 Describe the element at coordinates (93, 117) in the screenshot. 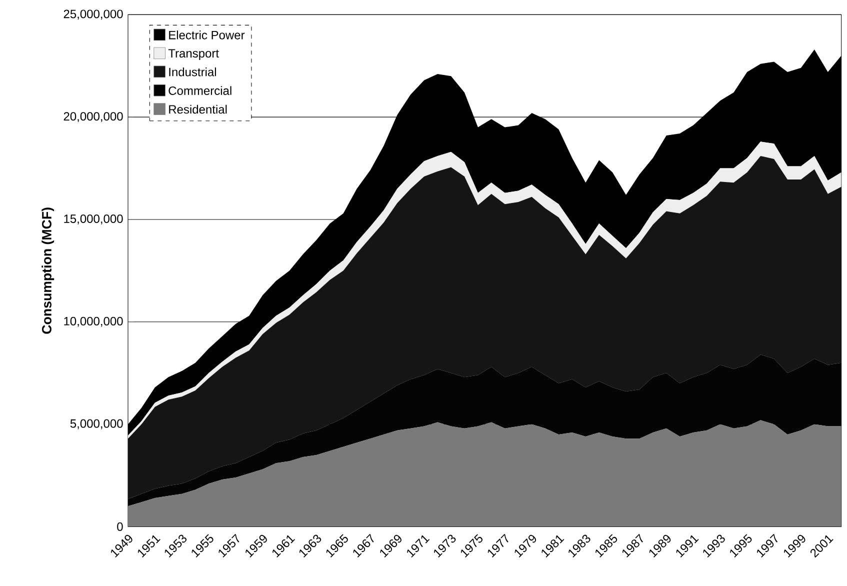

I see `y-tick-label: 20,000,000` at that location.